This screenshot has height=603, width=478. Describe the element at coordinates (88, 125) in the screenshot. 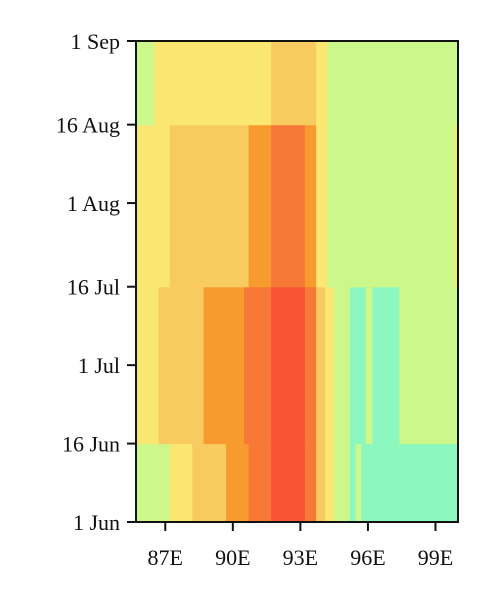

I see `y-tick-label: 16 Aug` at that location.